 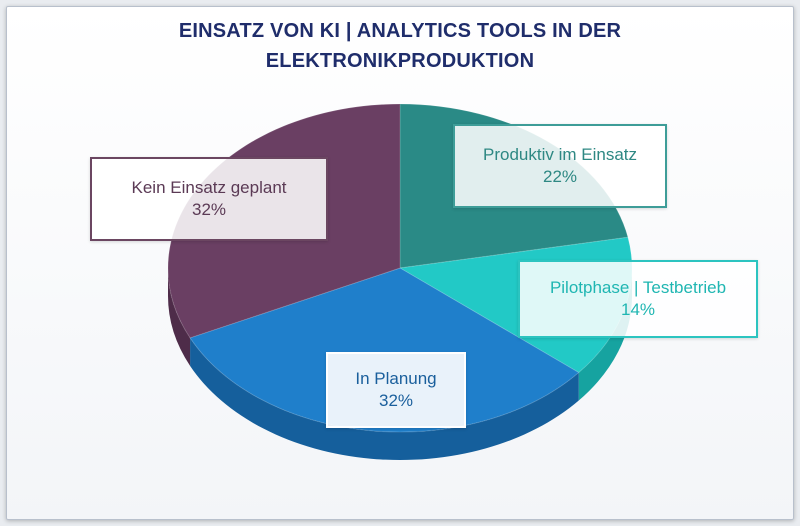 I want to click on slice-label-kein-einsatz: Kein Einsatz geplant 32%, so click(x=209, y=199).